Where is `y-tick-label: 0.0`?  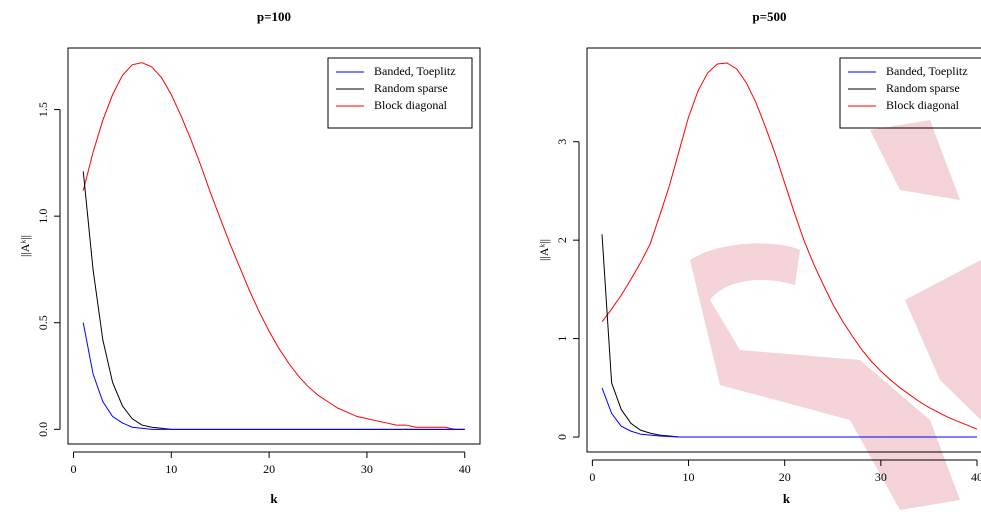
y-tick-label: 0.0 is located at coordinates (43, 429).